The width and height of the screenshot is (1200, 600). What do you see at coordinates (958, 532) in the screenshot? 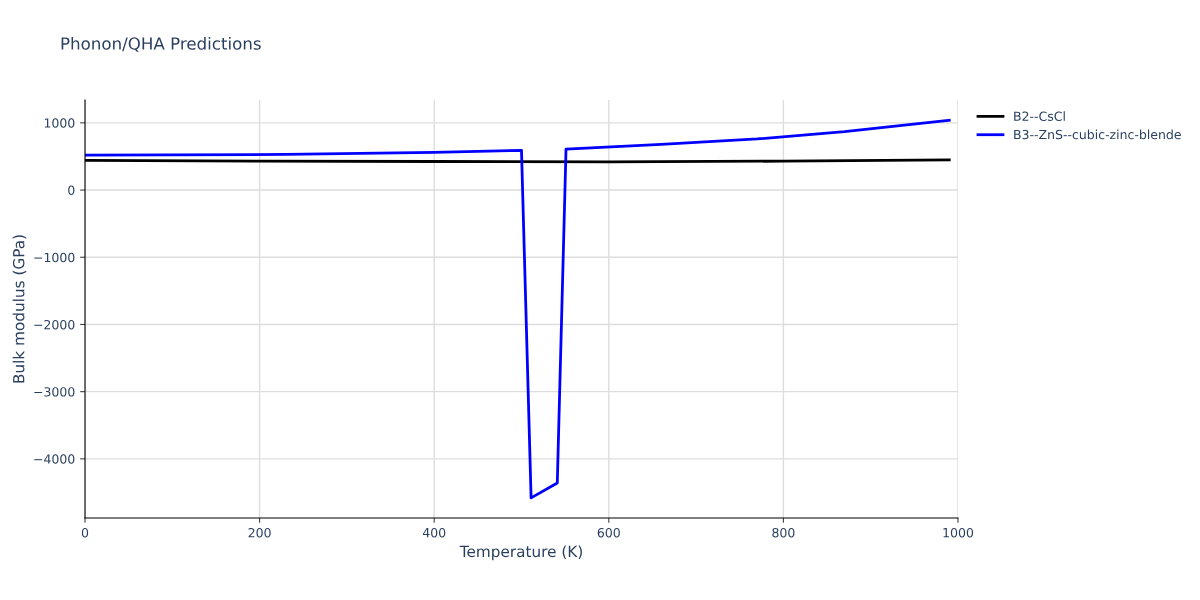
I see `x-tick-label: 1000` at bounding box center [958, 532].